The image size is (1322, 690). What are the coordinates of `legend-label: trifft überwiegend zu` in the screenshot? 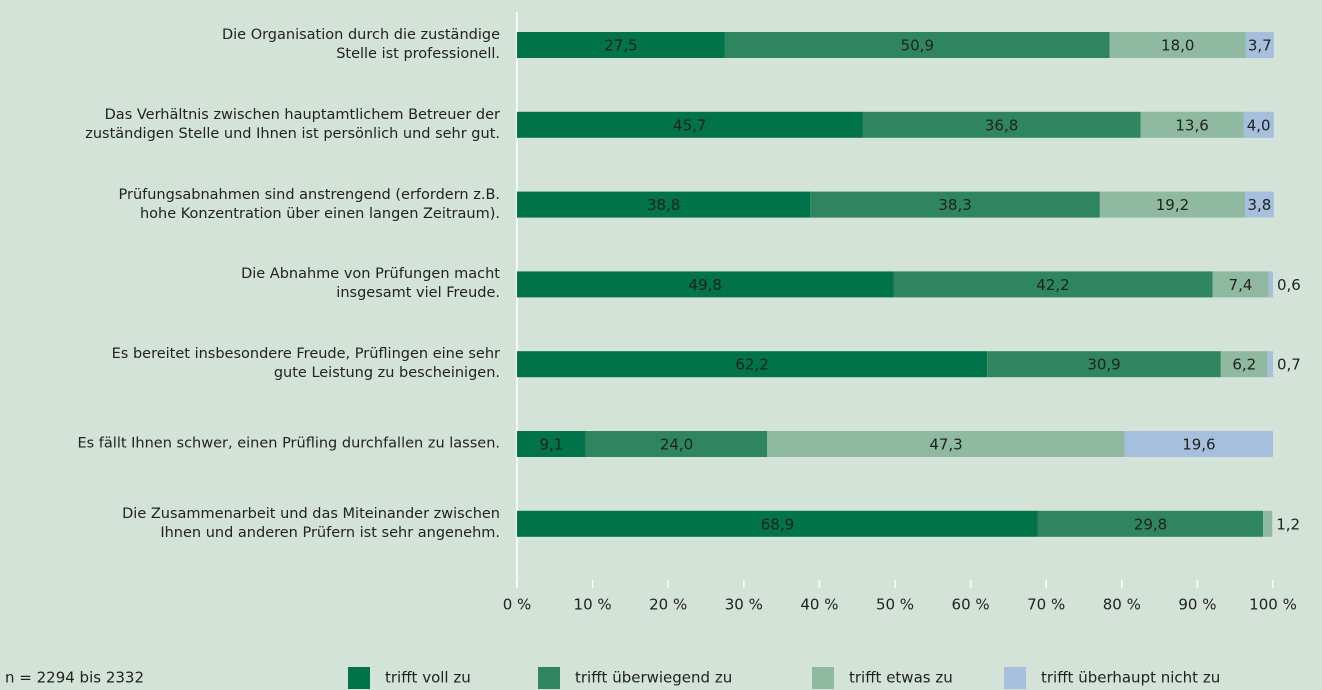 It's located at (653, 678).